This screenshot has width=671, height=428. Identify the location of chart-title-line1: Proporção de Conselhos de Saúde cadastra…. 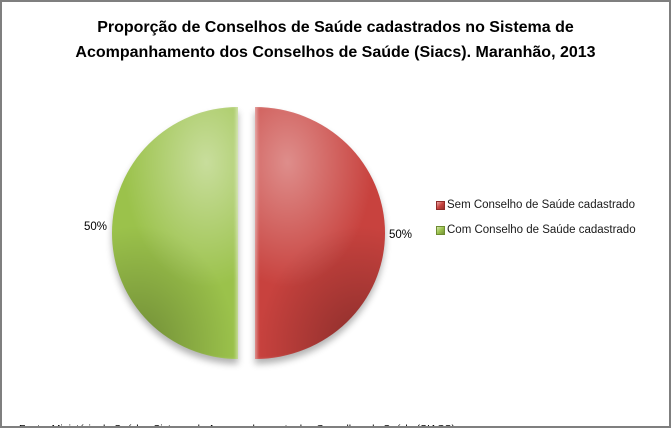
(335, 27).